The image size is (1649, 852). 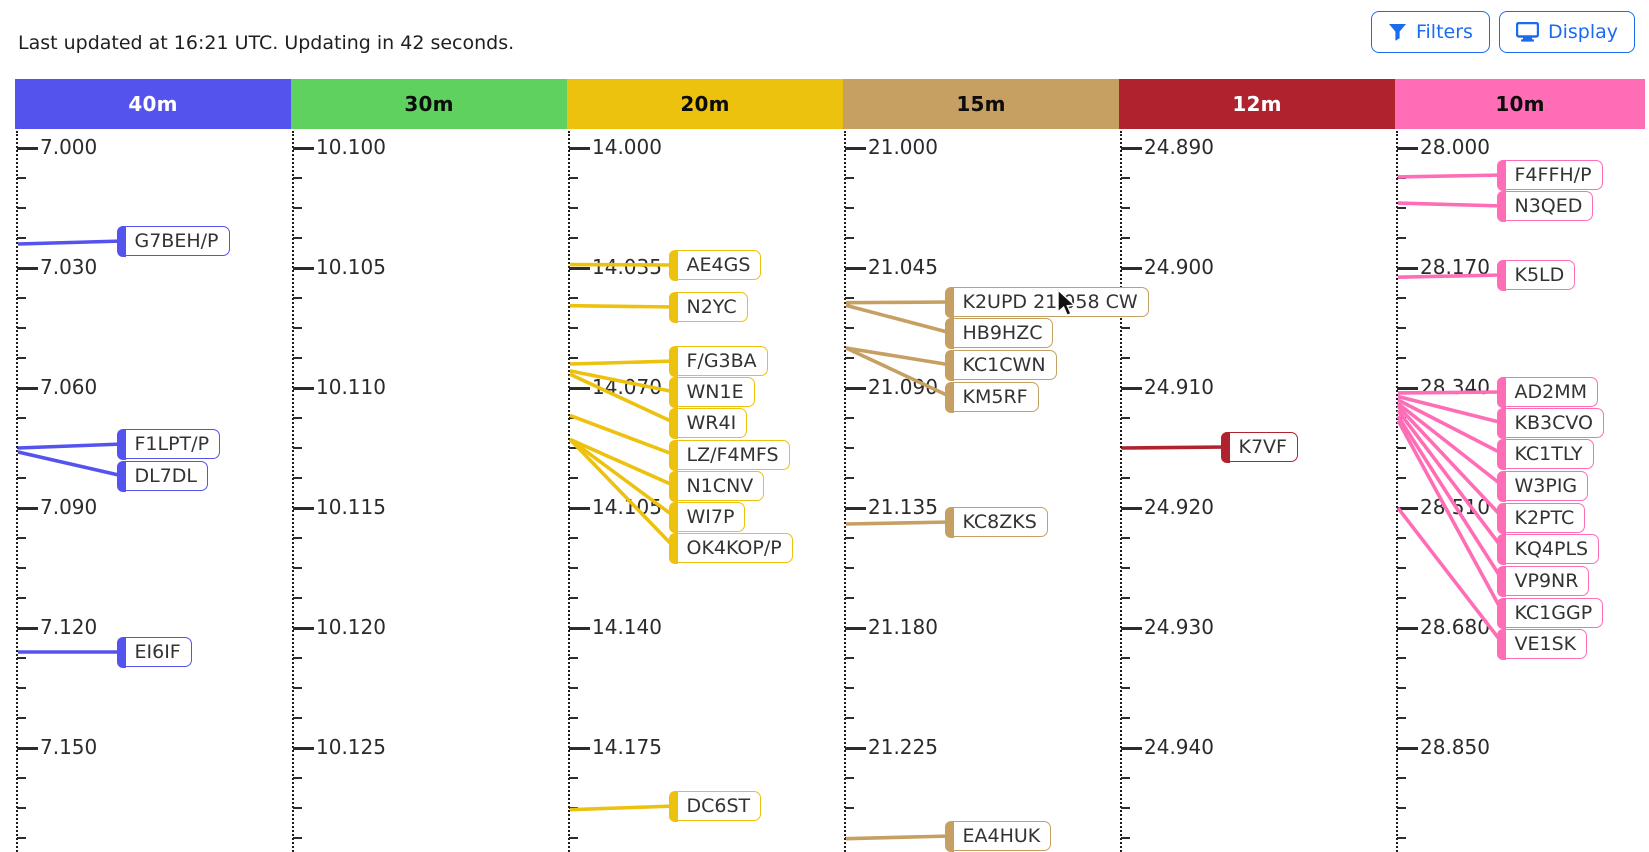 I want to click on tick-label: 24.940, so click(x=1179, y=747).